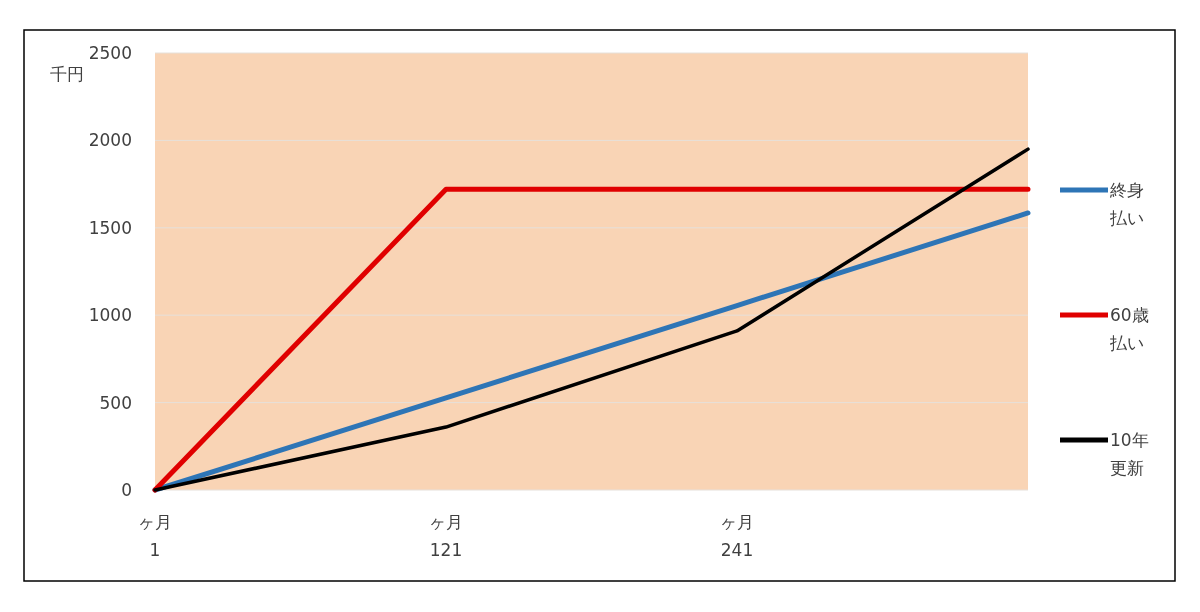 The image size is (1200, 612). What do you see at coordinates (110, 227) in the screenshot?
I see `y-tick-label: 1500` at bounding box center [110, 227].